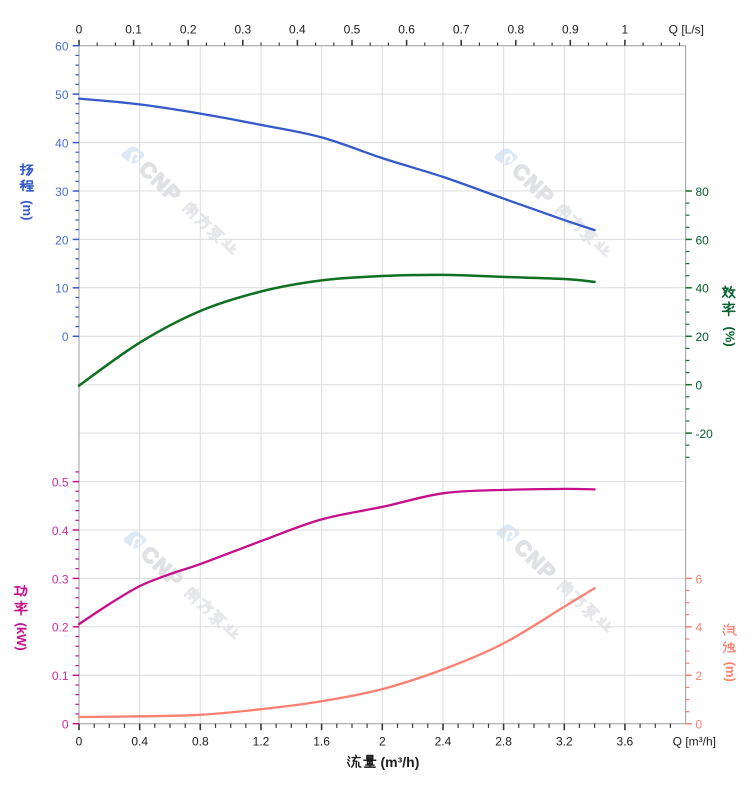 The width and height of the screenshot is (752, 797). What do you see at coordinates (62, 192) in the screenshot?
I see `svg-text: 30` at bounding box center [62, 192].